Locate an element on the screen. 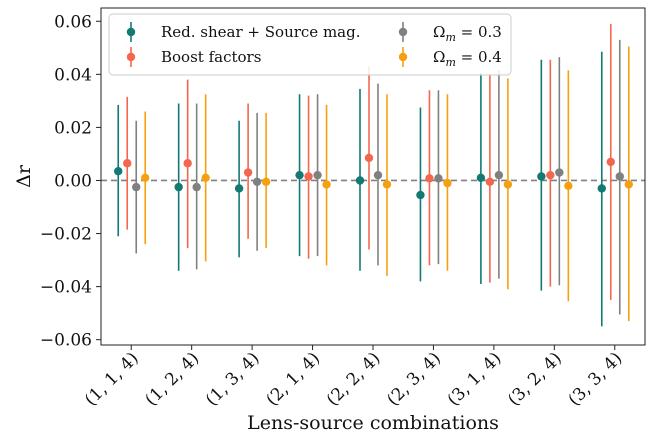 This screenshot has height=435, width=652. x-tick-label: (1, 3, 4) is located at coordinates (233, 379).